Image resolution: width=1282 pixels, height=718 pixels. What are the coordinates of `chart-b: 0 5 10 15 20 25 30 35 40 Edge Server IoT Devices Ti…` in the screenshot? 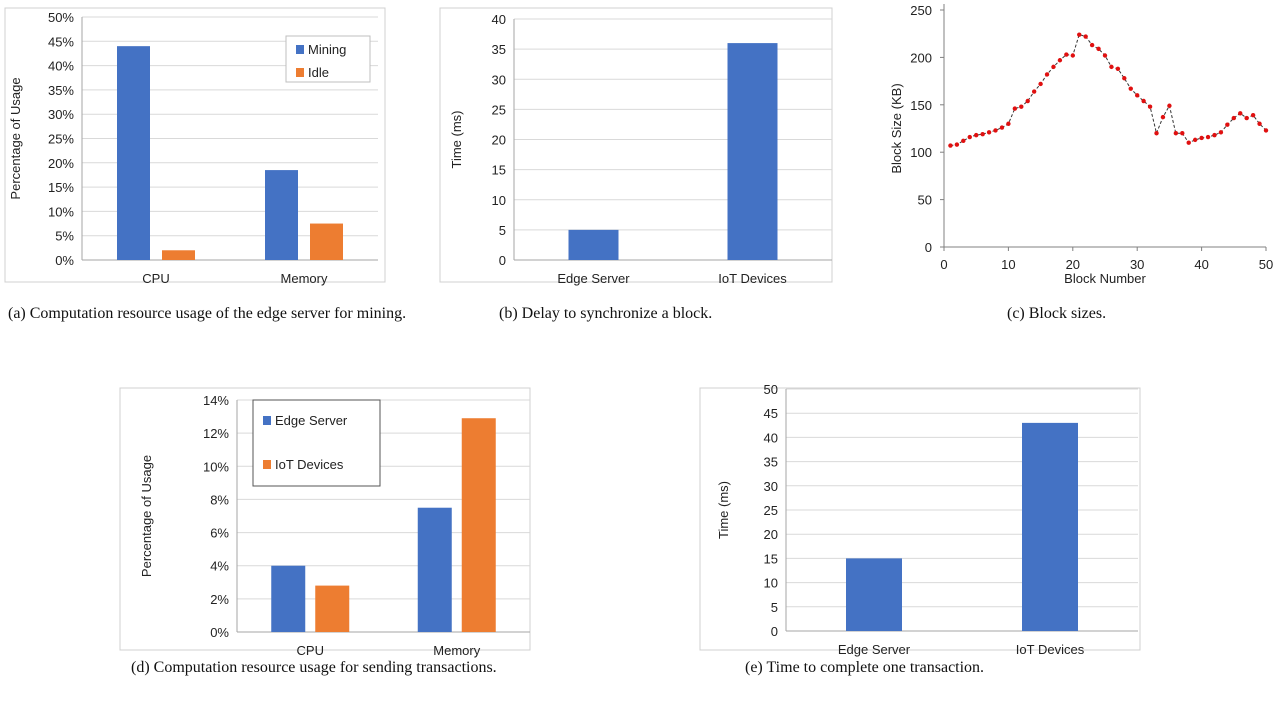 It's located at (636, 146).